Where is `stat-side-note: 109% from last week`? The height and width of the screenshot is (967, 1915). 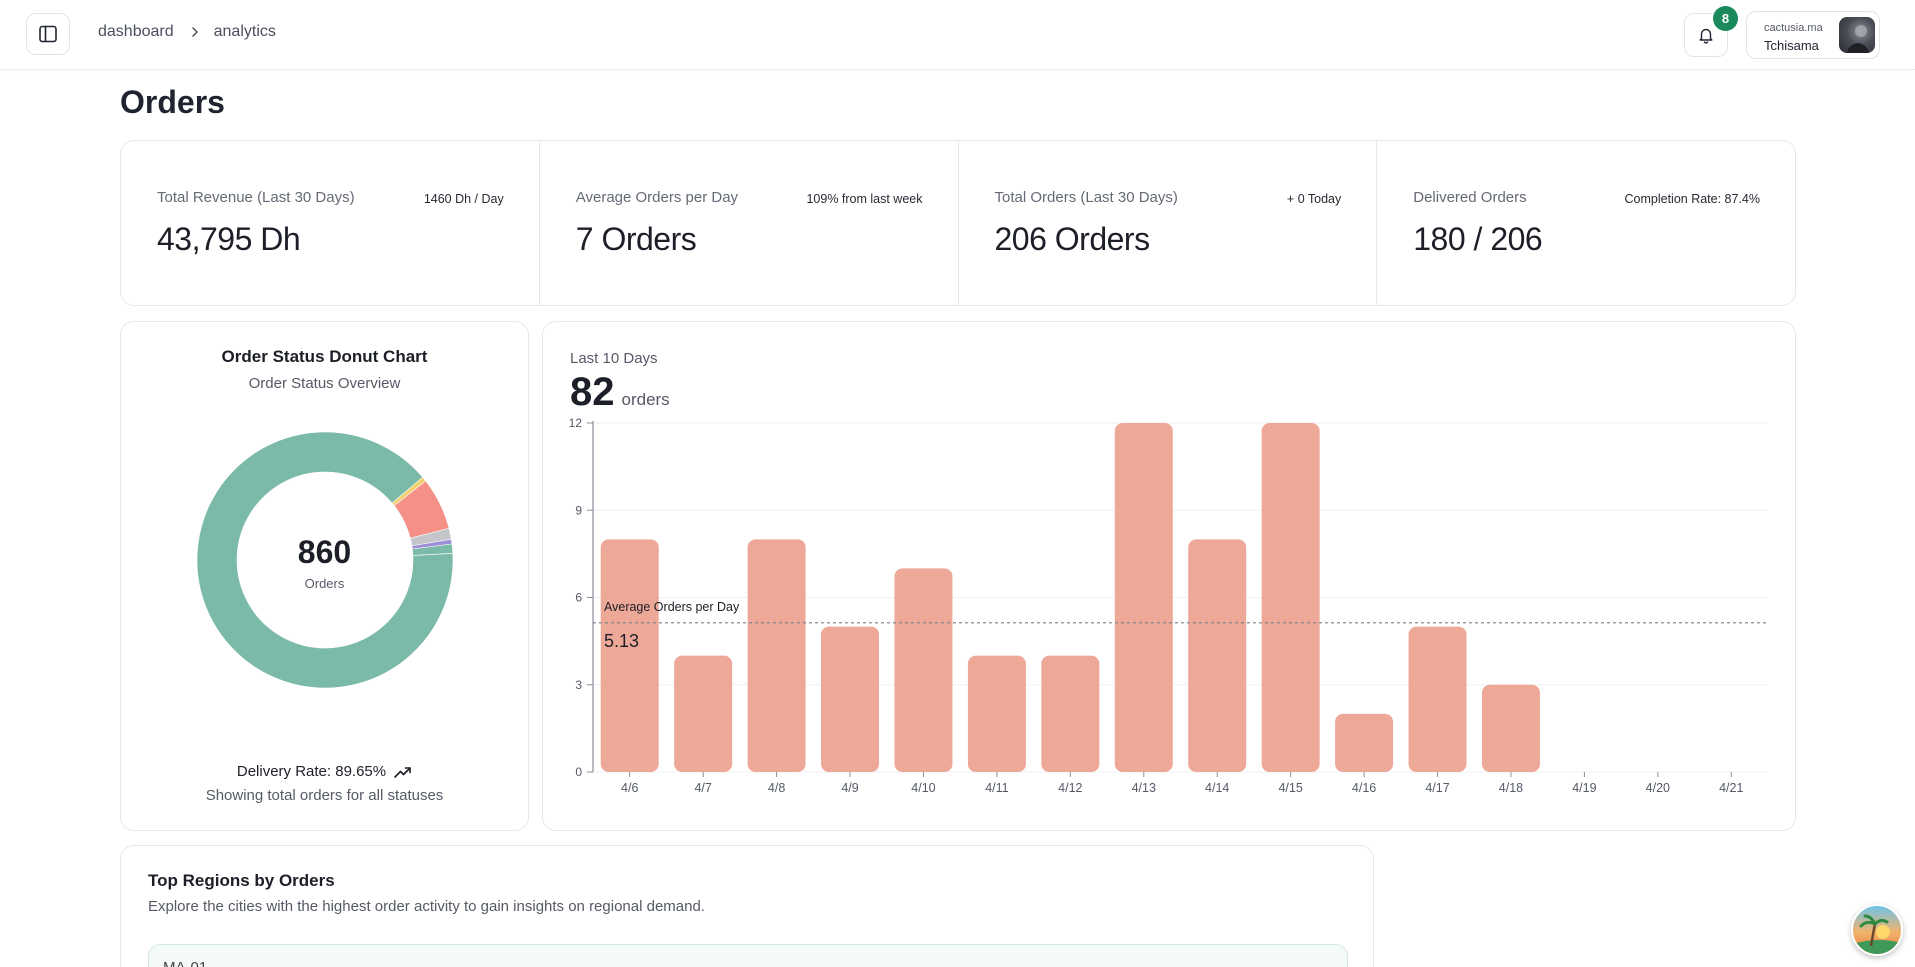
stat-side-note: 109% from last week is located at coordinates (864, 199).